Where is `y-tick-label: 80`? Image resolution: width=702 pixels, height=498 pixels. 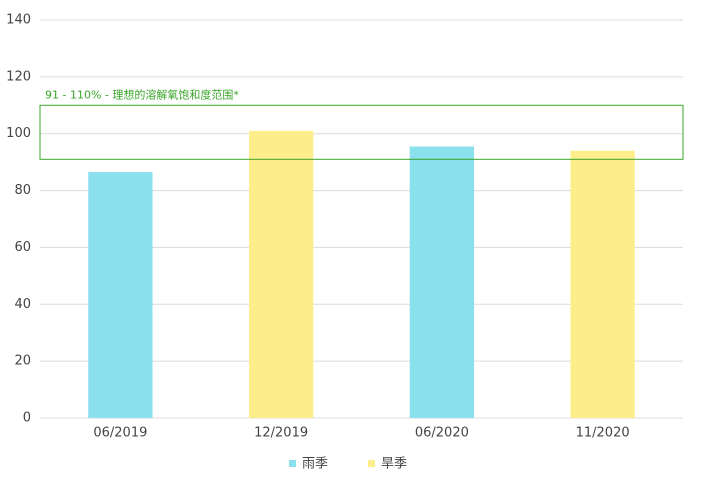 y-tick-label: 80 is located at coordinates (22, 190).